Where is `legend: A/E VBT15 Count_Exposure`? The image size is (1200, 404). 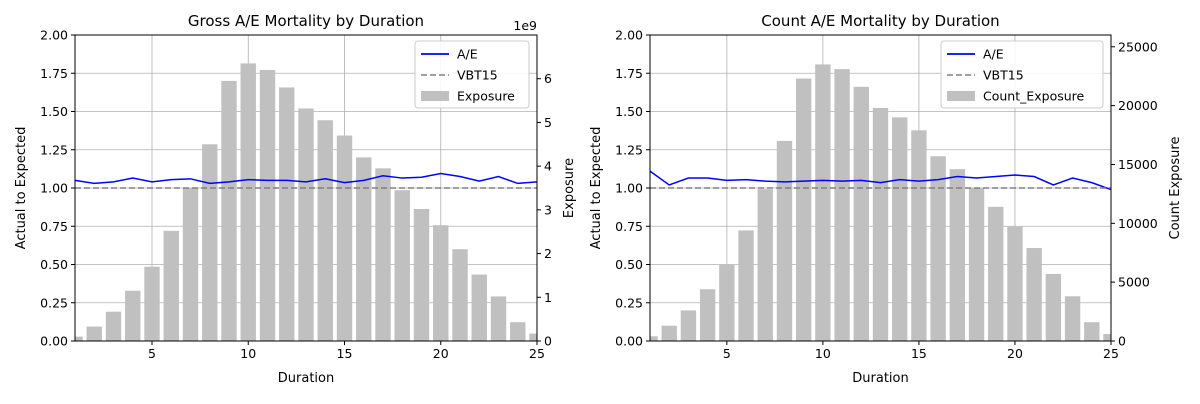
legend: A/E VBT15 Count_Exposure is located at coordinates (1022, 74).